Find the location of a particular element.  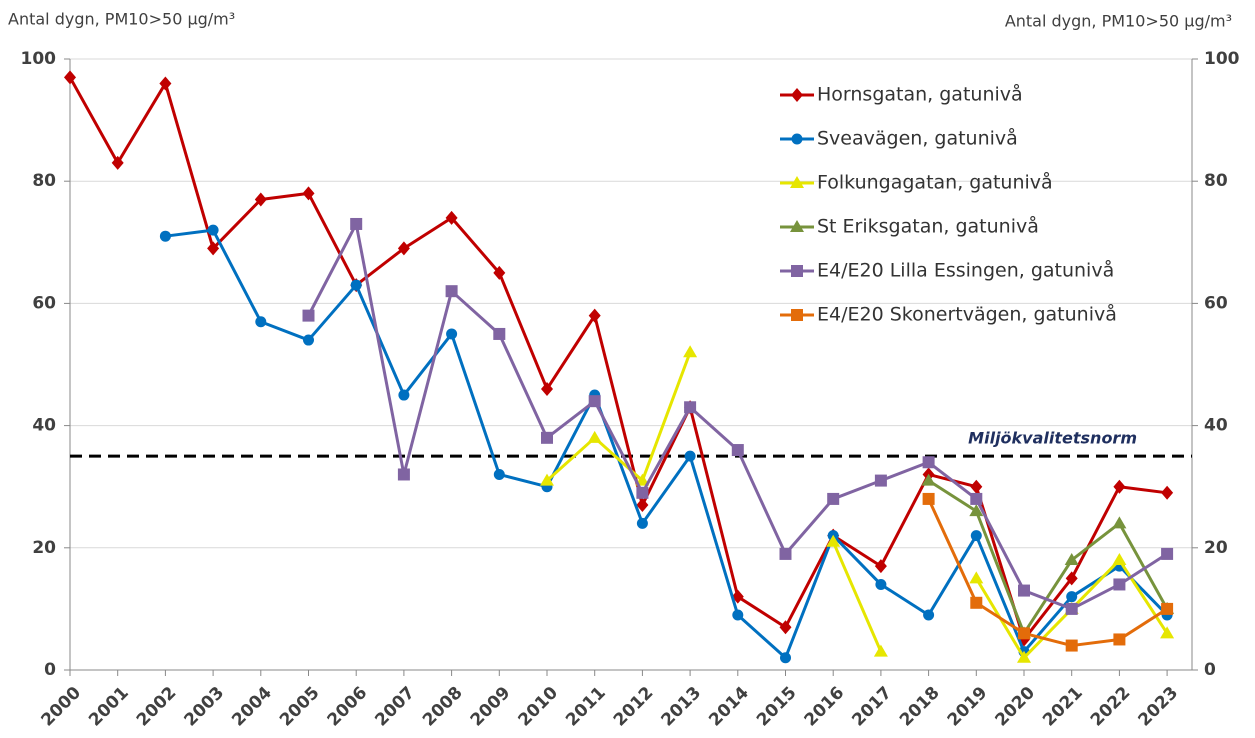

x-tick-label: 2021 is located at coordinates (1063, 707).